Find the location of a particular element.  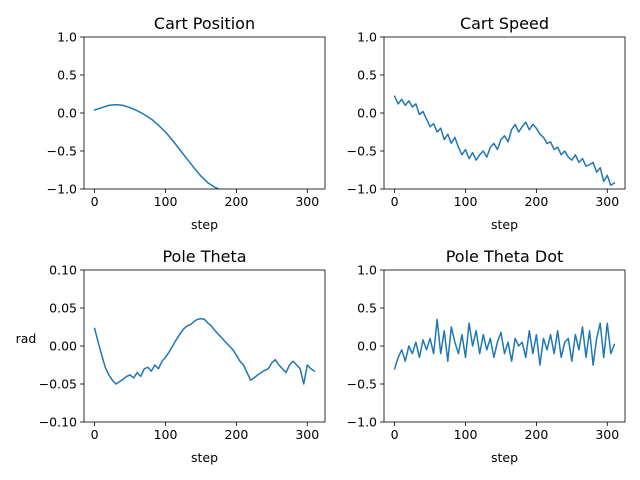

subplot-title: Pole Theta Dot is located at coordinates (505, 256).